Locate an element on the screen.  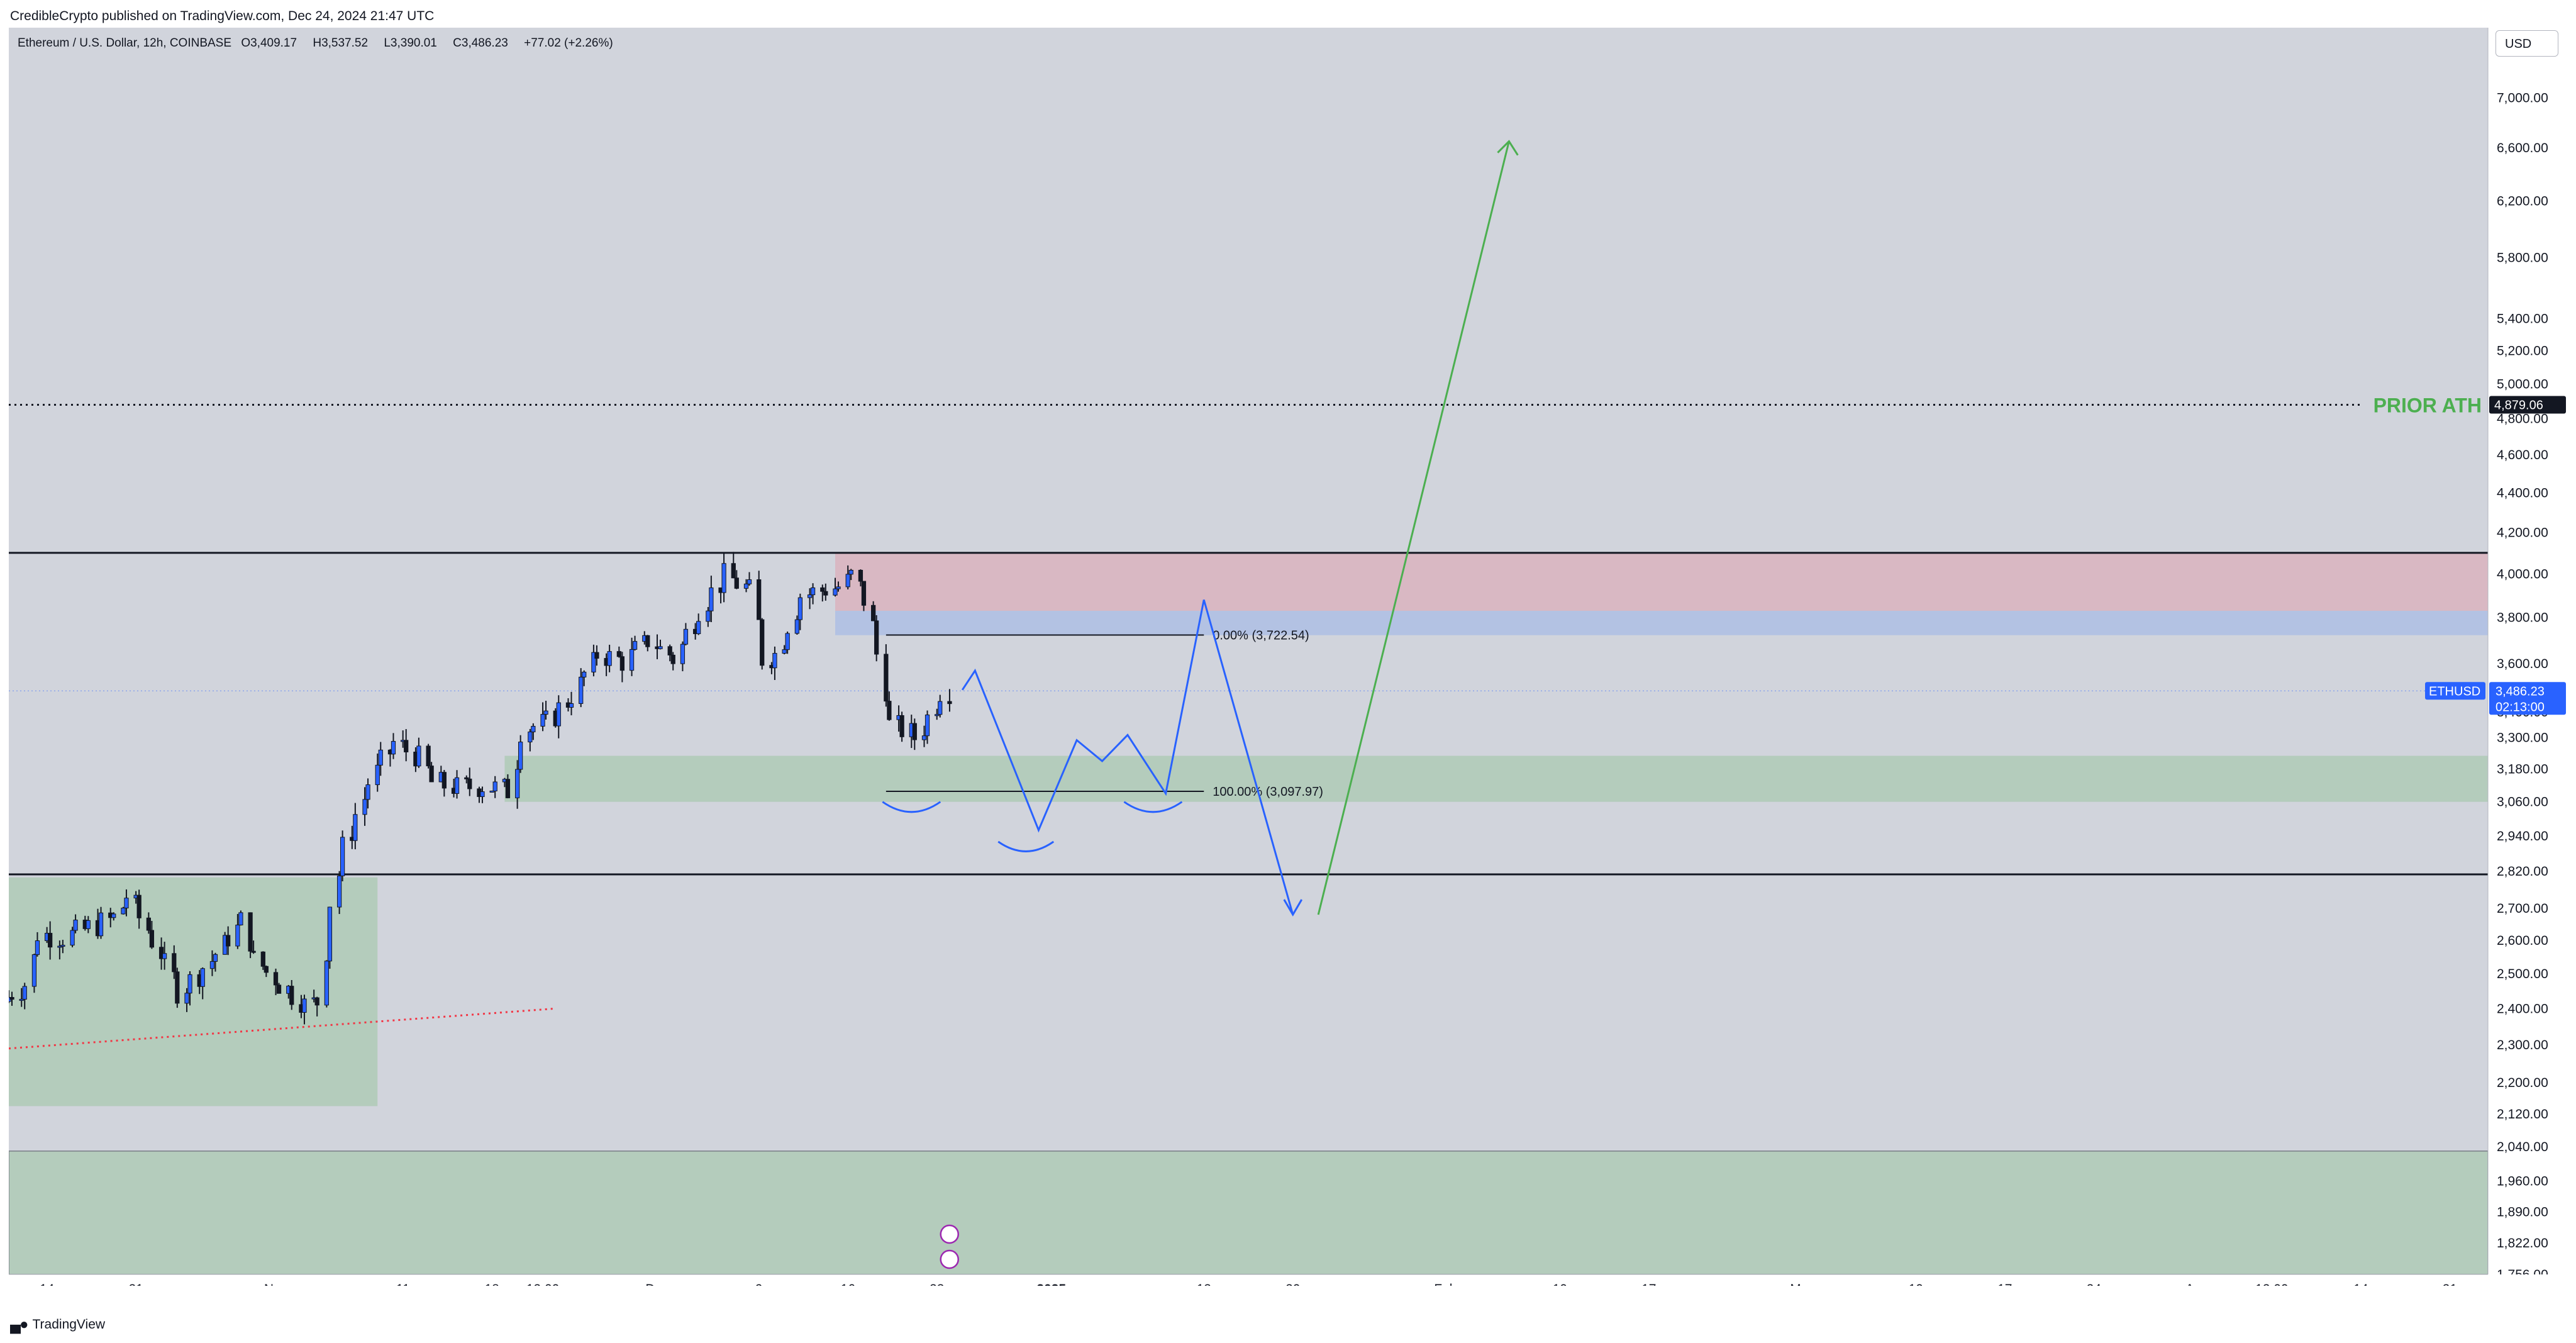
price-tick-label: 1,822.00 is located at coordinates (2522, 1243).